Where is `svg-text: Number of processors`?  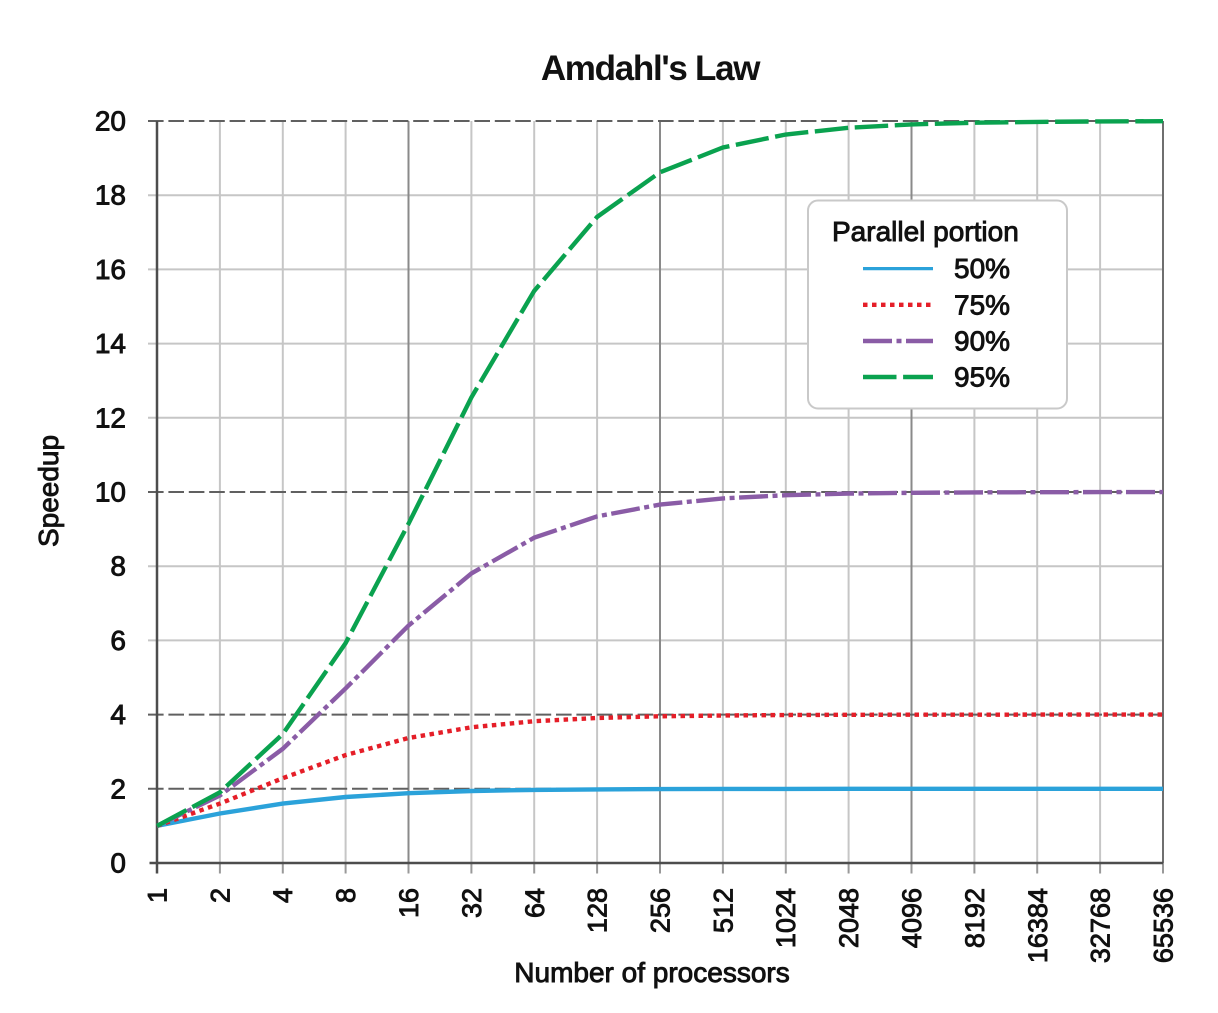
svg-text: Number of processors is located at coordinates (651, 972).